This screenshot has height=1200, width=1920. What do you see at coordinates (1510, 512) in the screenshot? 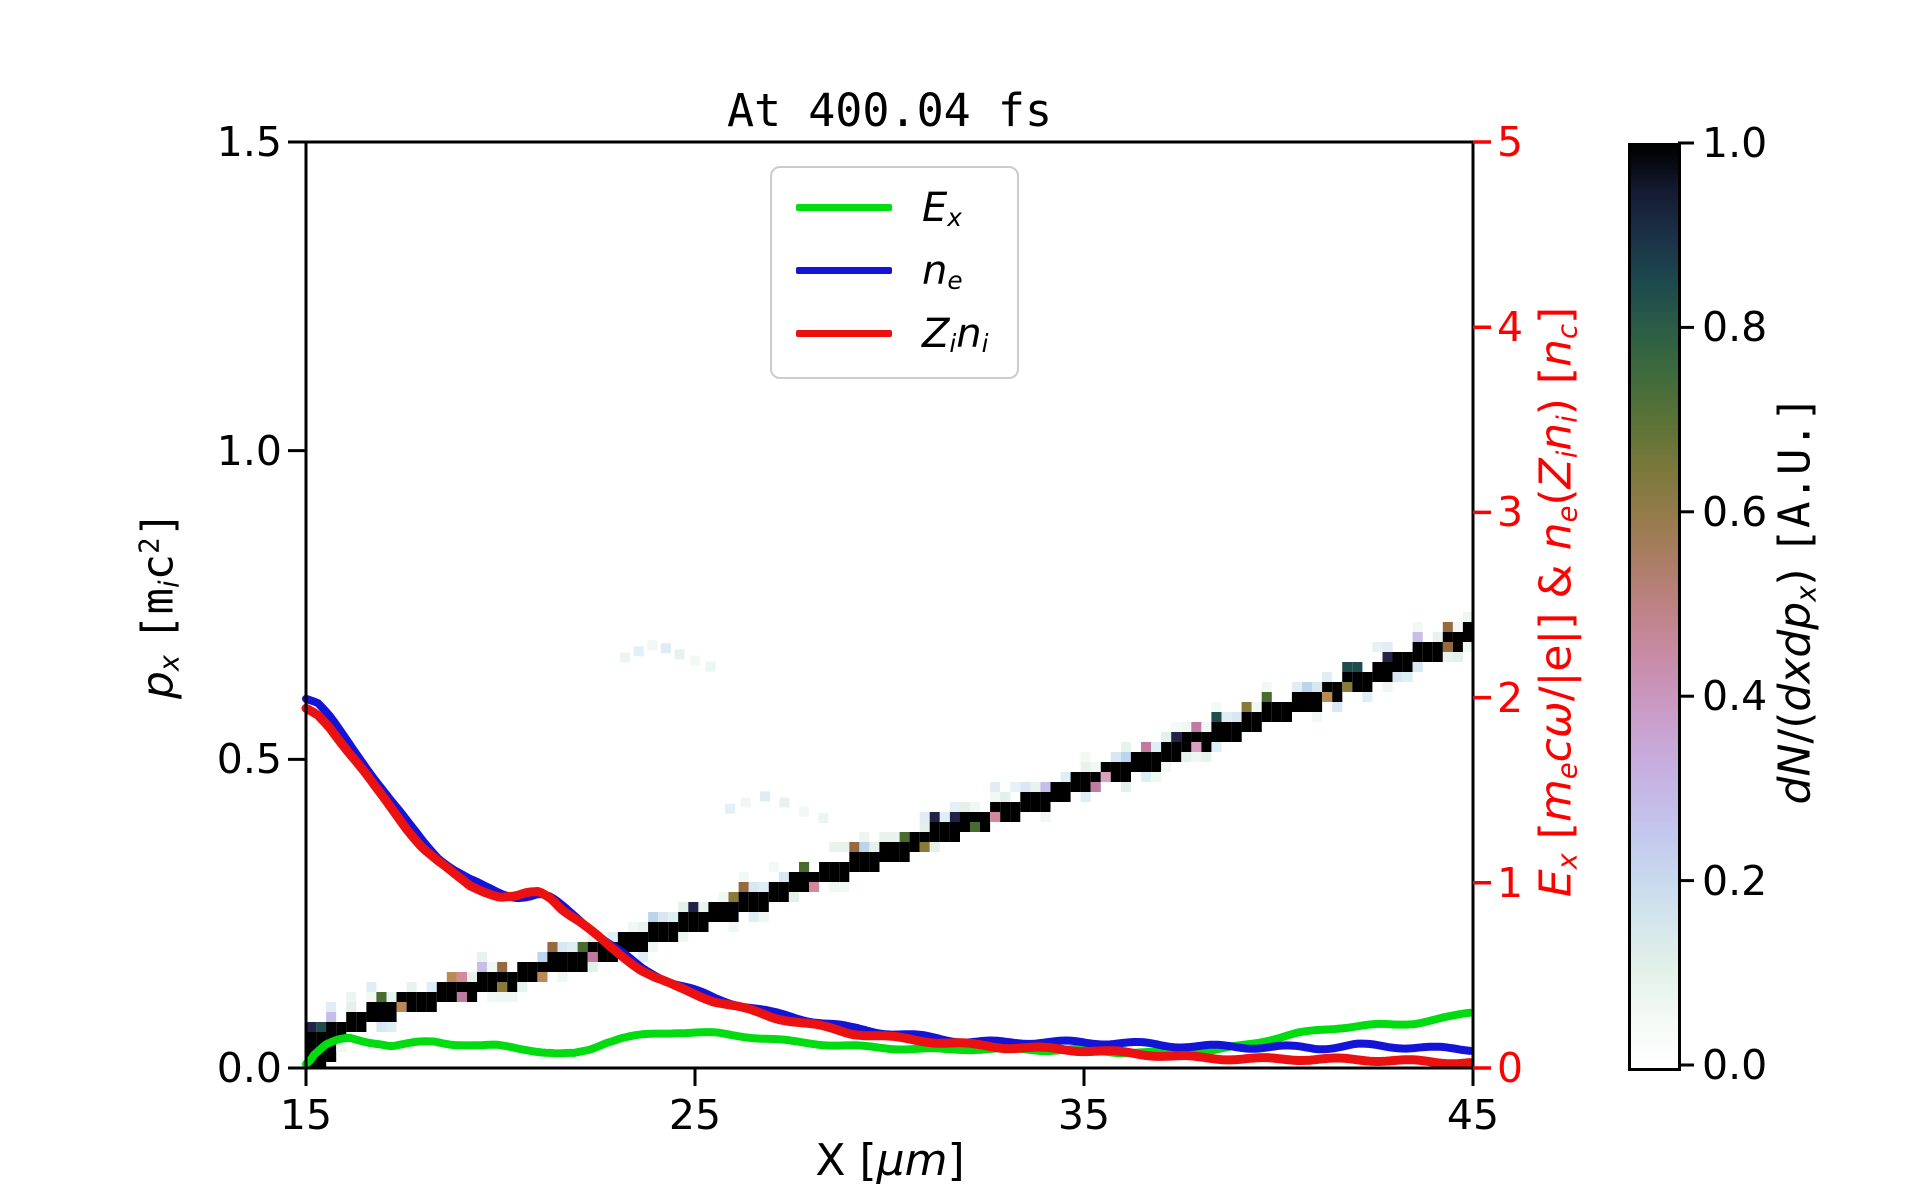
I see `y-right-tick-label: 3` at bounding box center [1510, 512].